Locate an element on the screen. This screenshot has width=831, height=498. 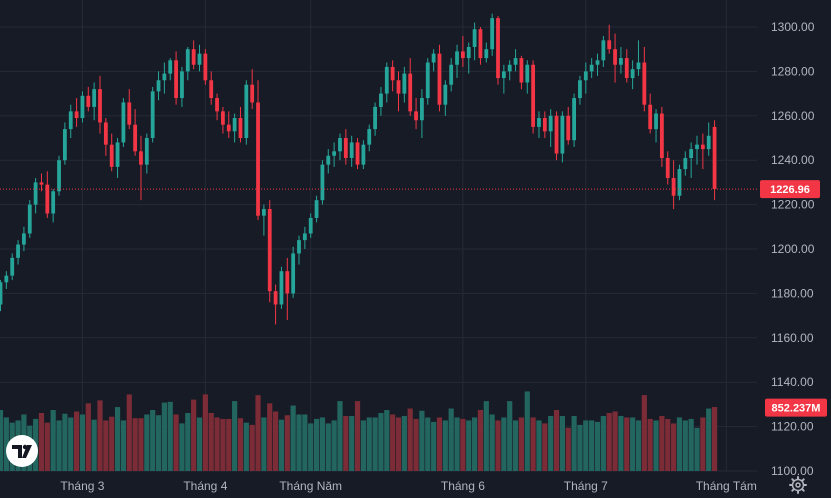
last-price-label: 1226.96 is located at coordinates (790, 190).